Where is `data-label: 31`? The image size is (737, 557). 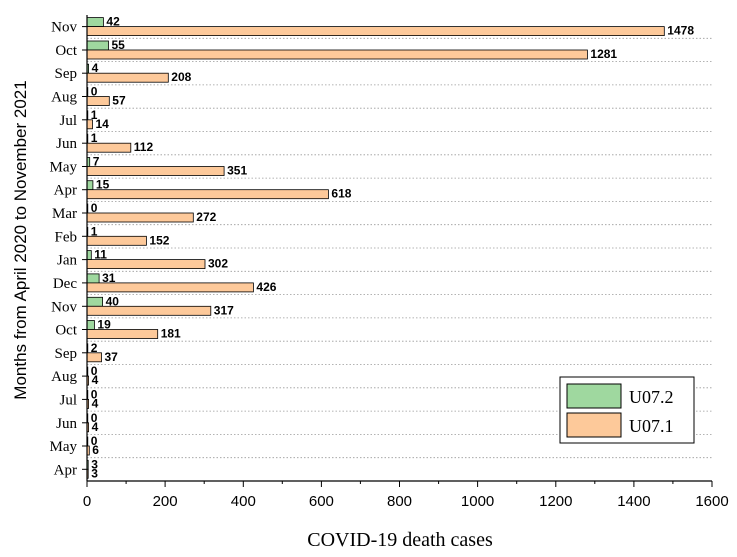 data-label: 31 is located at coordinates (109, 278).